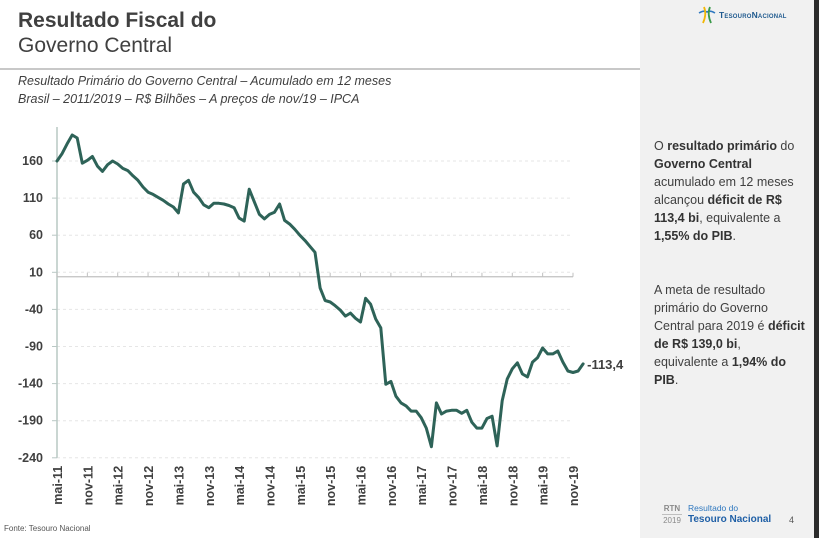 The image size is (819, 538). What do you see at coordinates (792, 520) in the screenshot?
I see `page-number: 4` at bounding box center [792, 520].